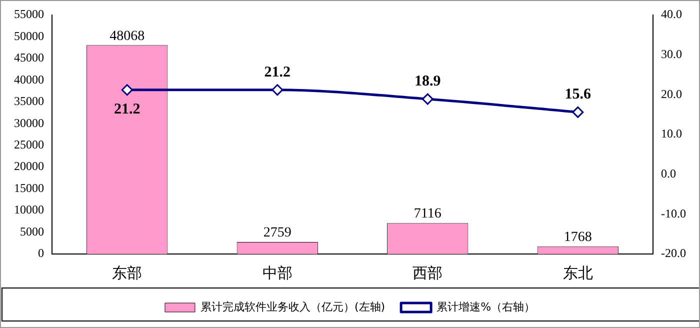 The width and height of the screenshot is (700, 328). Describe the element at coordinates (671, 133) in the screenshot. I see `y2-tick-label: 10.0` at that location.